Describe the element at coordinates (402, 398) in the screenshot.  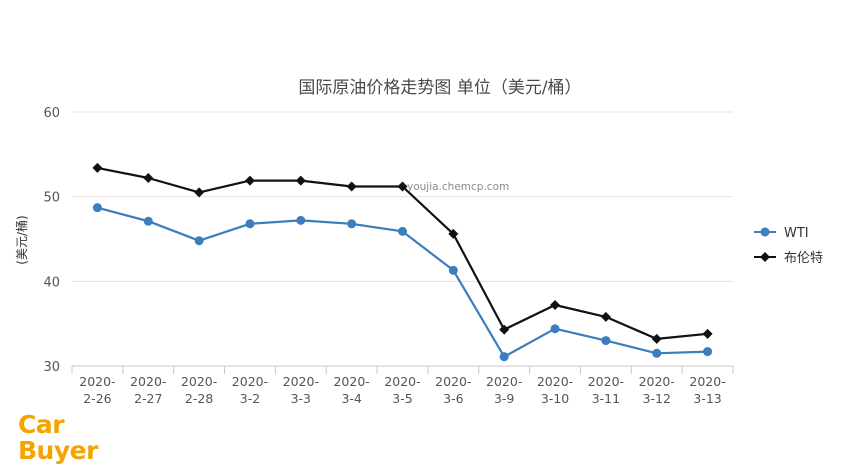
I see `x-tick-label: 3-5` at that location.